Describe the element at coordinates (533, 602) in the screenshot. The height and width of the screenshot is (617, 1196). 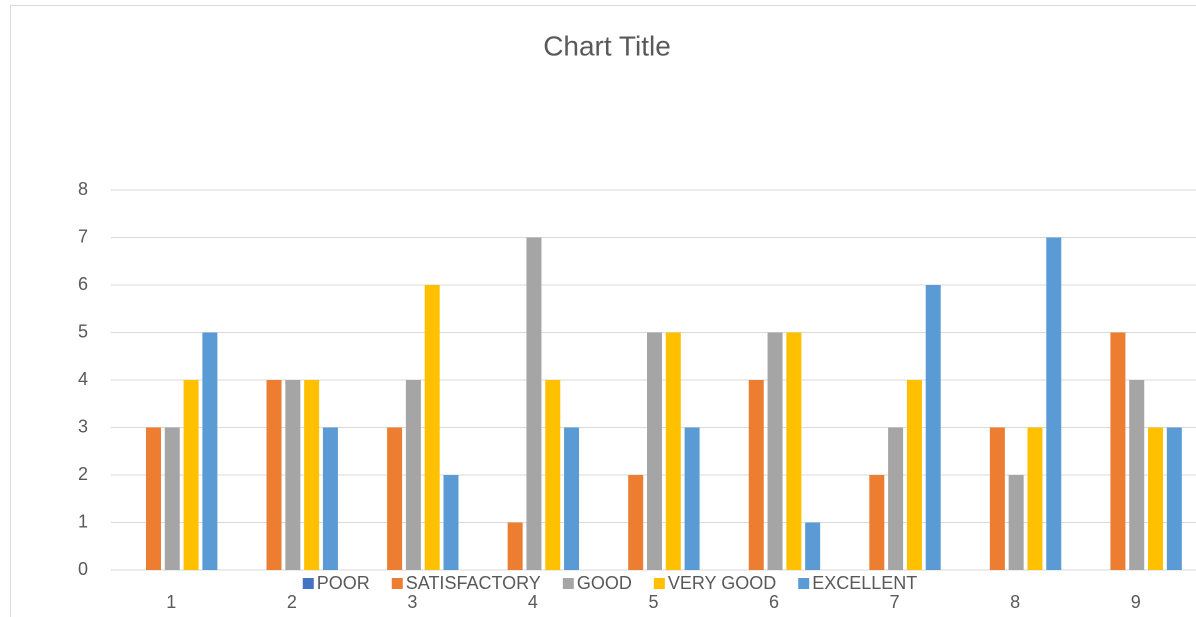
I see `x-tick-label: 4` at that location.